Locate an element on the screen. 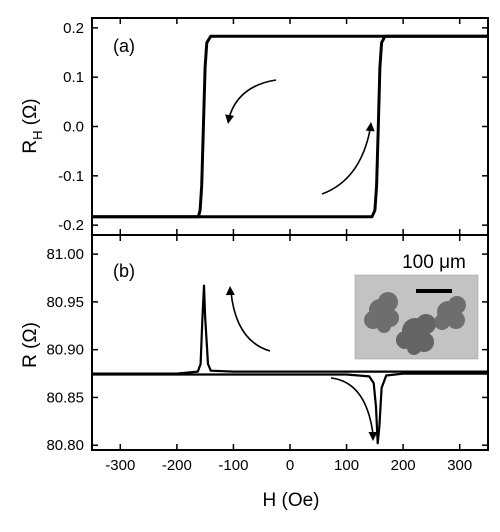 This screenshot has width=500, height=532. arrow-peak-up-head is located at coordinates (230, 291).